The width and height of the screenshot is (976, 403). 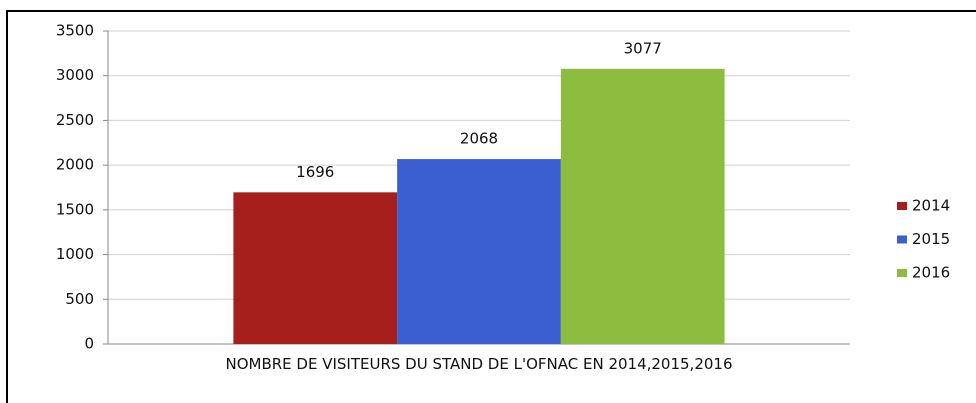 What do you see at coordinates (931, 273) in the screenshot?
I see `legend-label: 2016` at bounding box center [931, 273].